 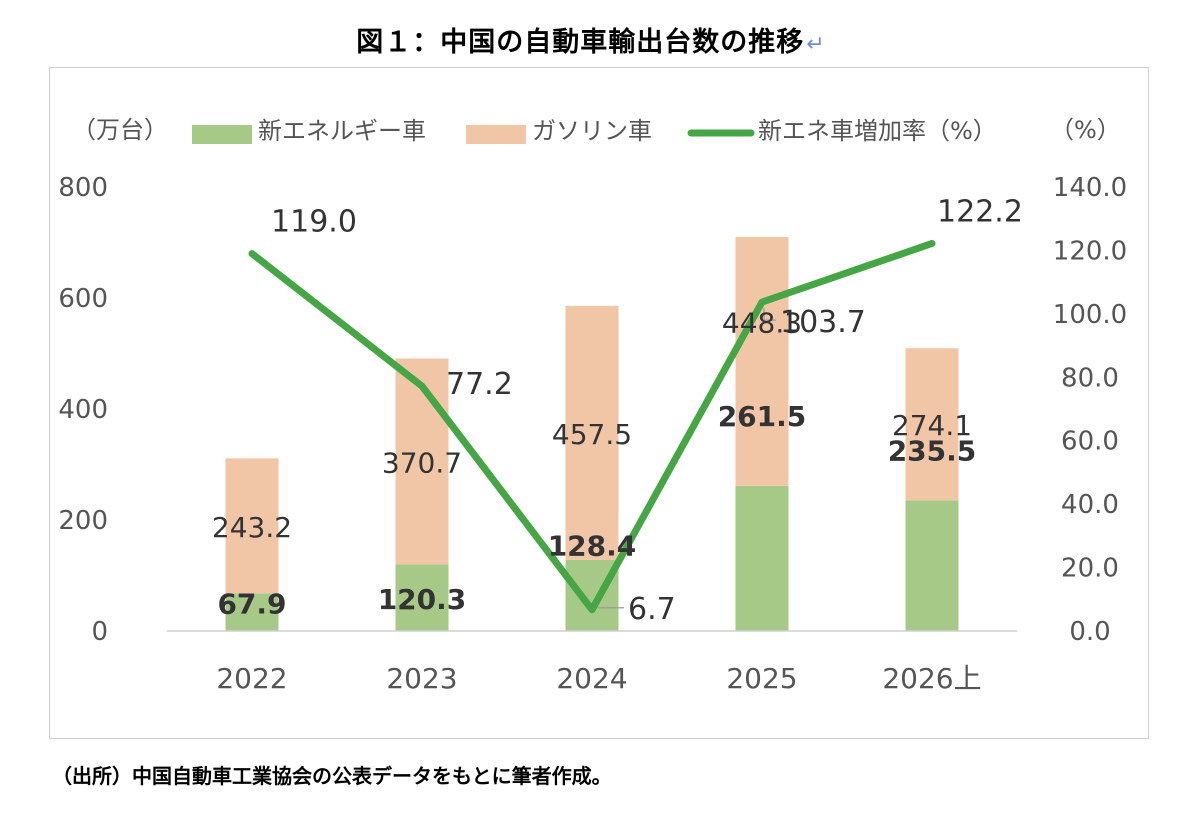 I want to click on data-label-nev: 67.9, so click(x=251, y=603).